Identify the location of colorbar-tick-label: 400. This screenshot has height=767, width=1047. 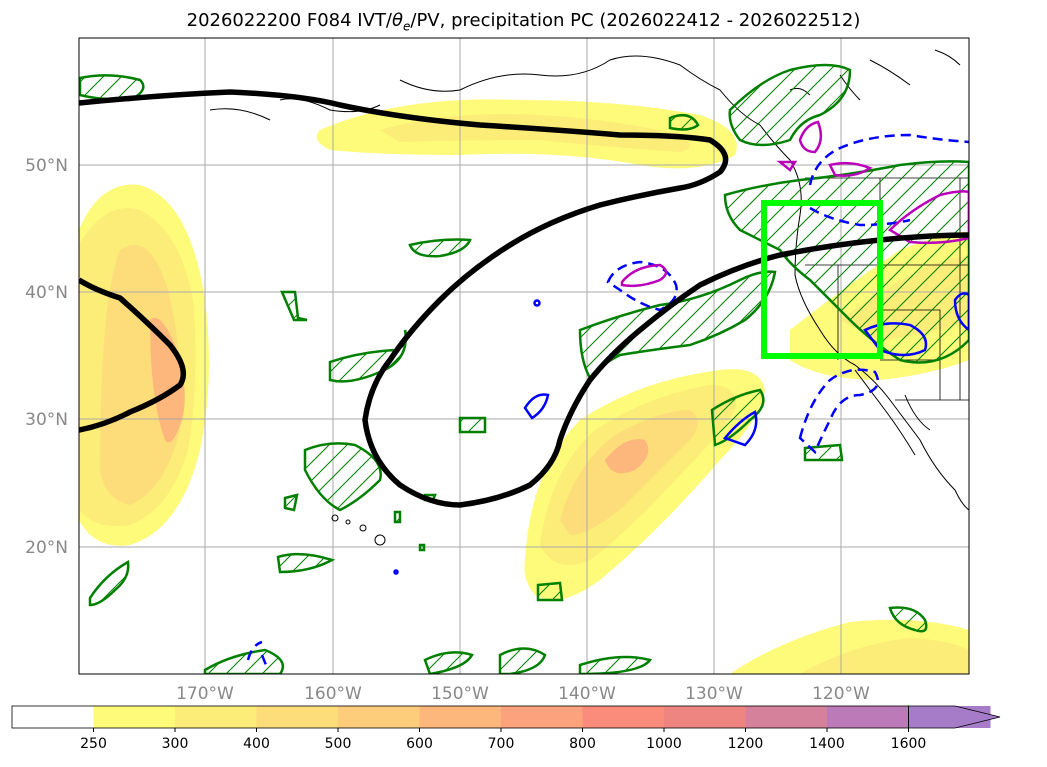
(256, 744).